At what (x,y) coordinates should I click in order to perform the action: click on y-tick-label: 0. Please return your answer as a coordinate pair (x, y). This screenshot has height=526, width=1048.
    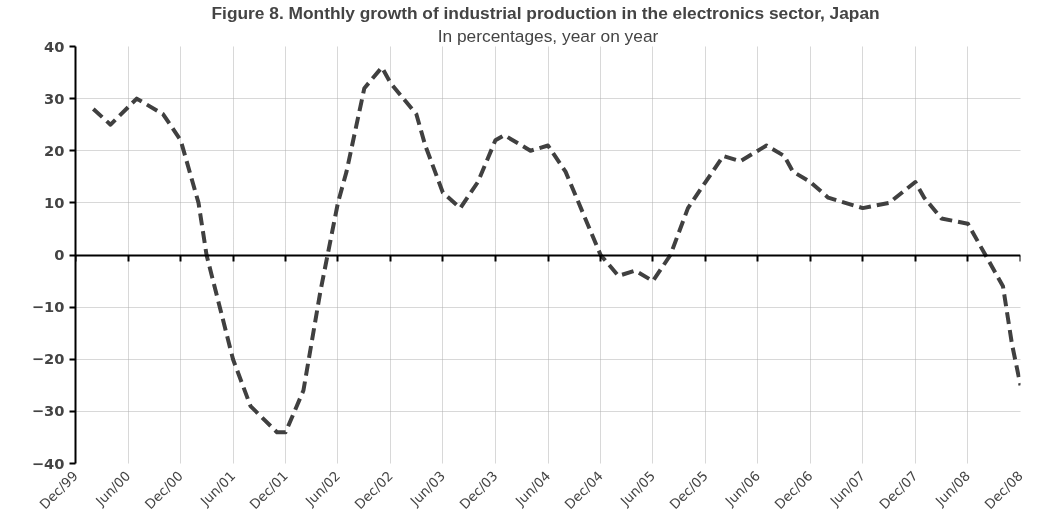
    Looking at the image, I should click on (59, 254).